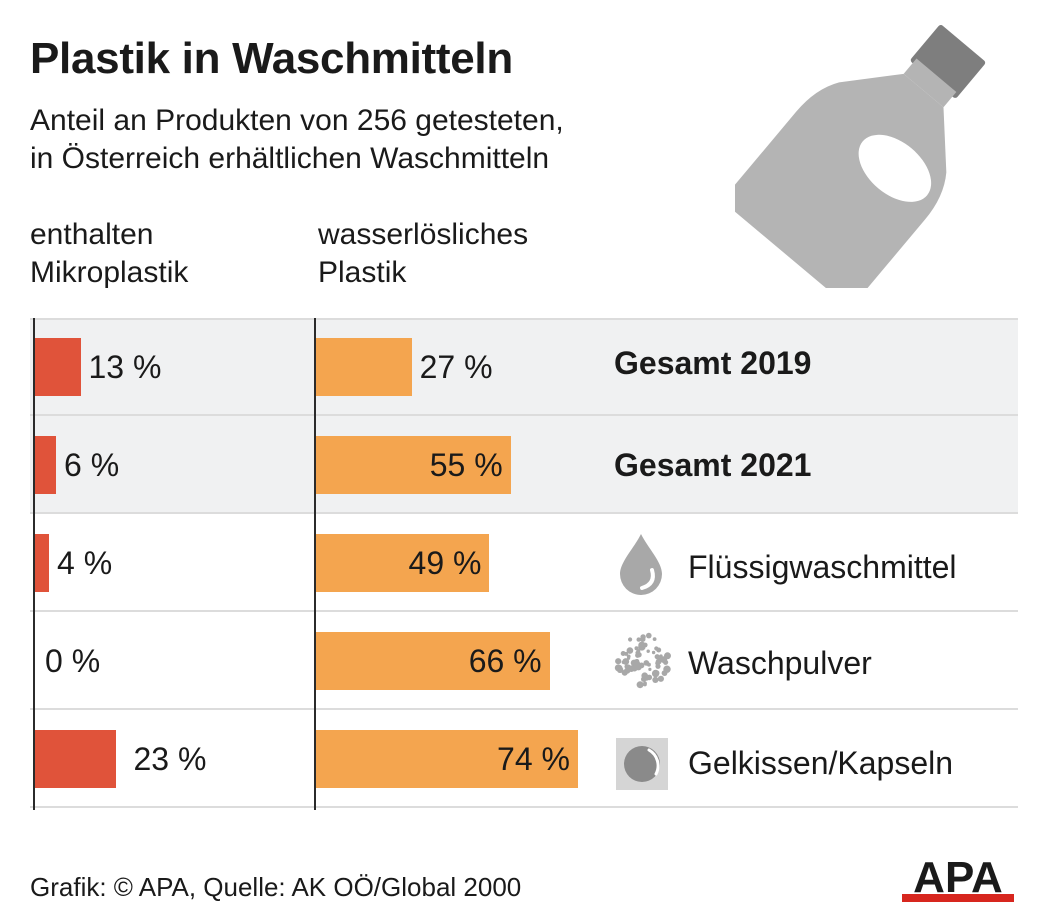  Describe the element at coordinates (125, 367) in the screenshot. I see `value-label-microplastic-1: 13 %` at that location.